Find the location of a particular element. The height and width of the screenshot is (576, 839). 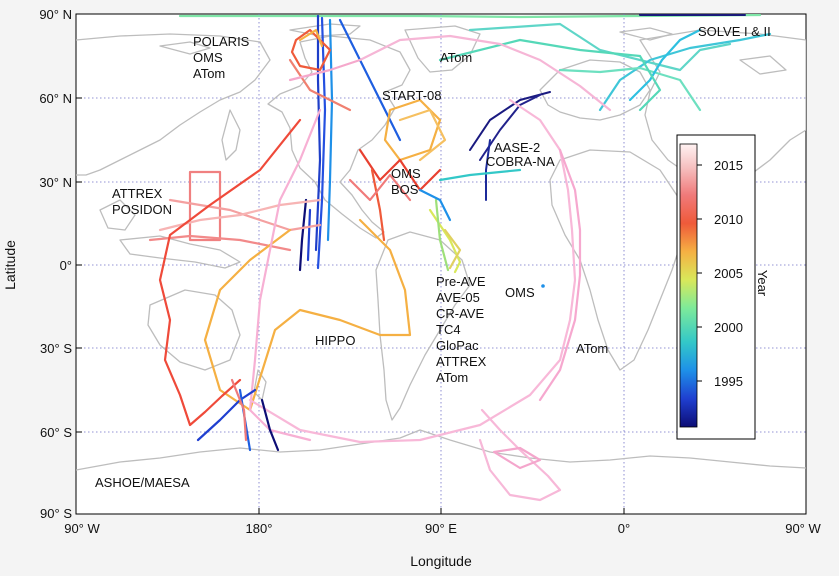

x-tick-90w-right: 90° W is located at coordinates (803, 528).